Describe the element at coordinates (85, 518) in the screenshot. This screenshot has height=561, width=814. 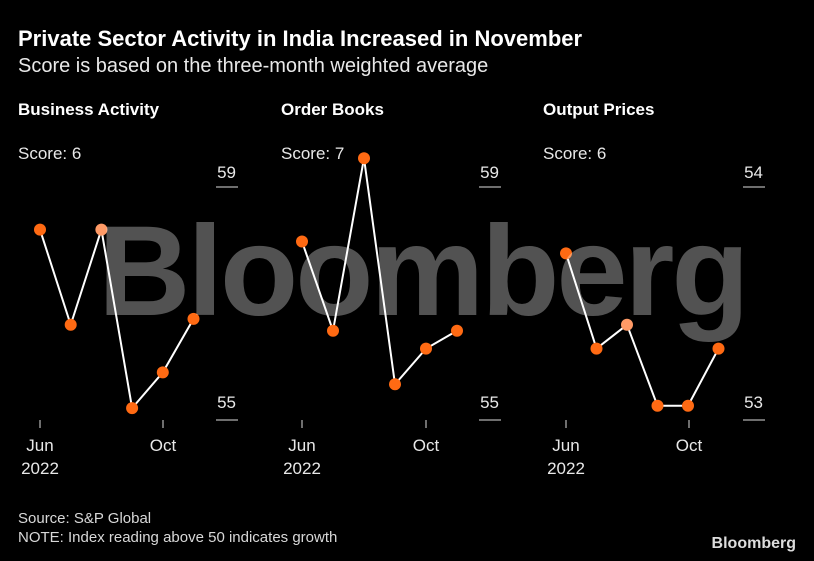
I see `source-note: Source: S&P Global` at that location.